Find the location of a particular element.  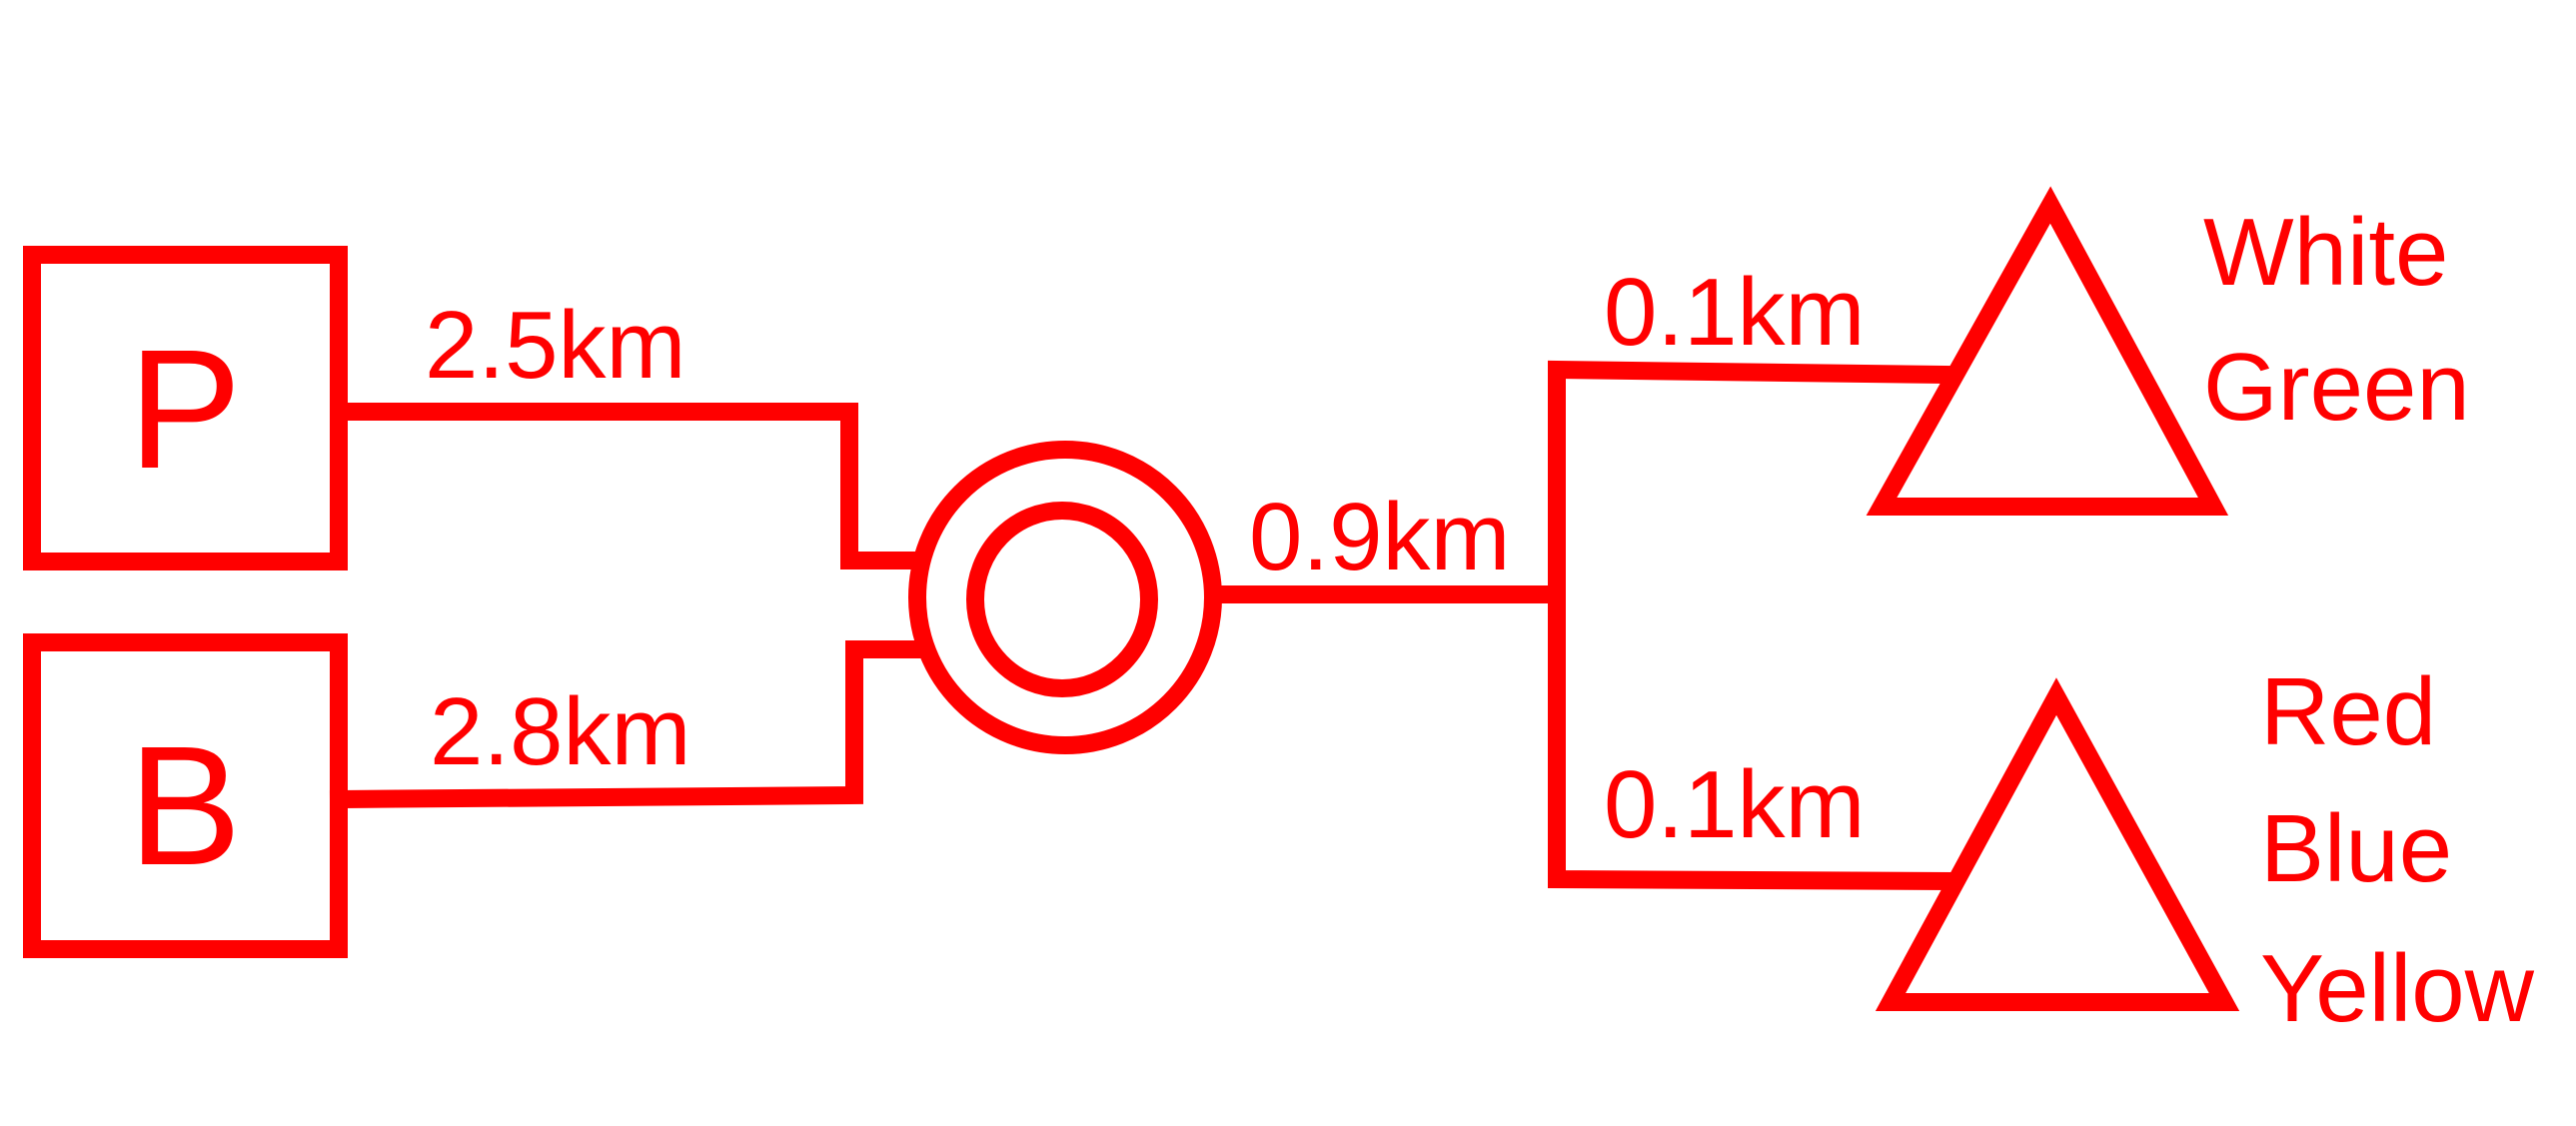

distance-label-hub-split: 0.9km is located at coordinates (1379, 537).